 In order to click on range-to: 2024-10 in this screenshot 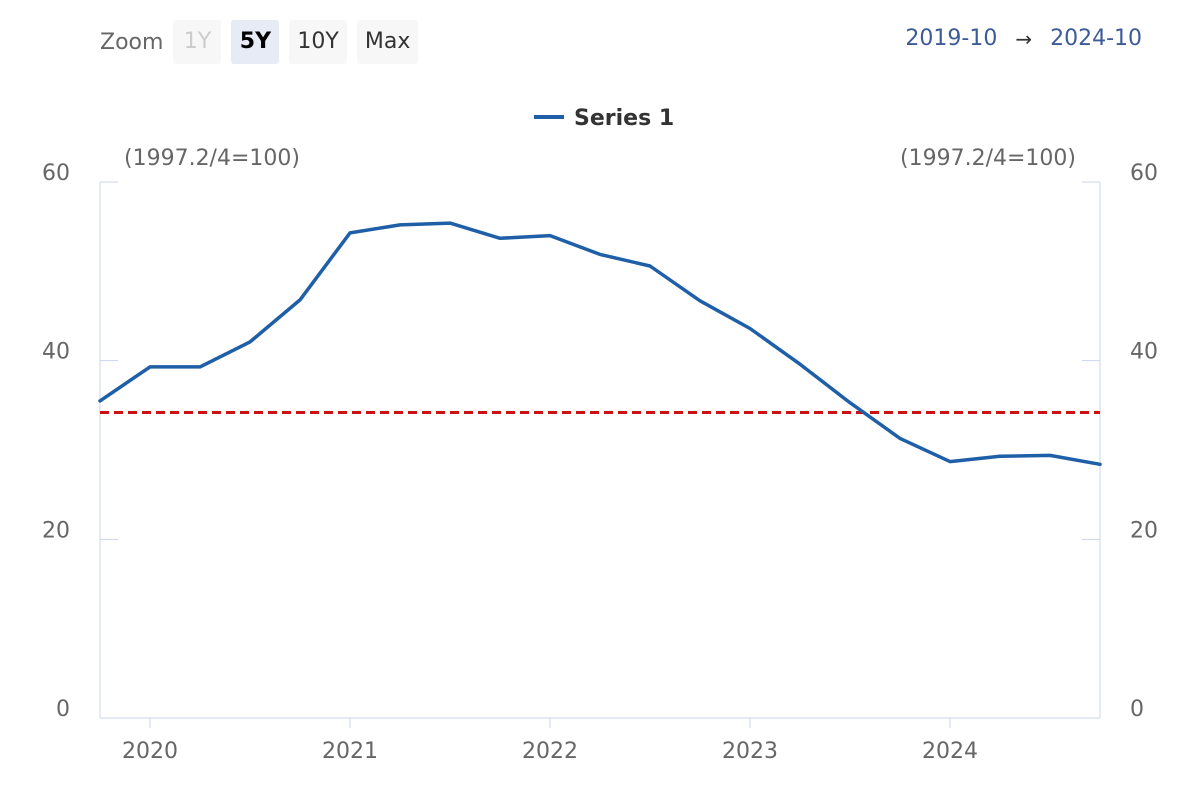, I will do `click(1096, 38)`.